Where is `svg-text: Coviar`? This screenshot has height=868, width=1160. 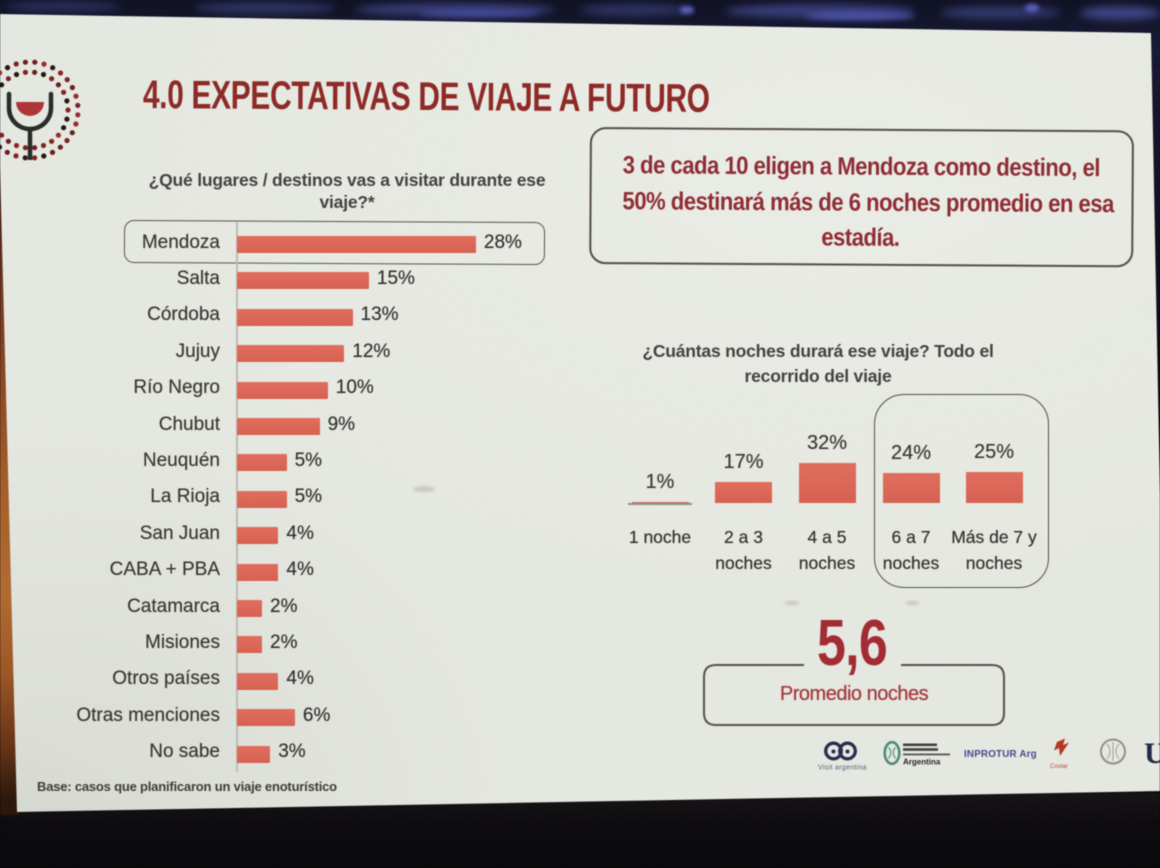
svg-text: Coviar is located at coordinates (1059, 766).